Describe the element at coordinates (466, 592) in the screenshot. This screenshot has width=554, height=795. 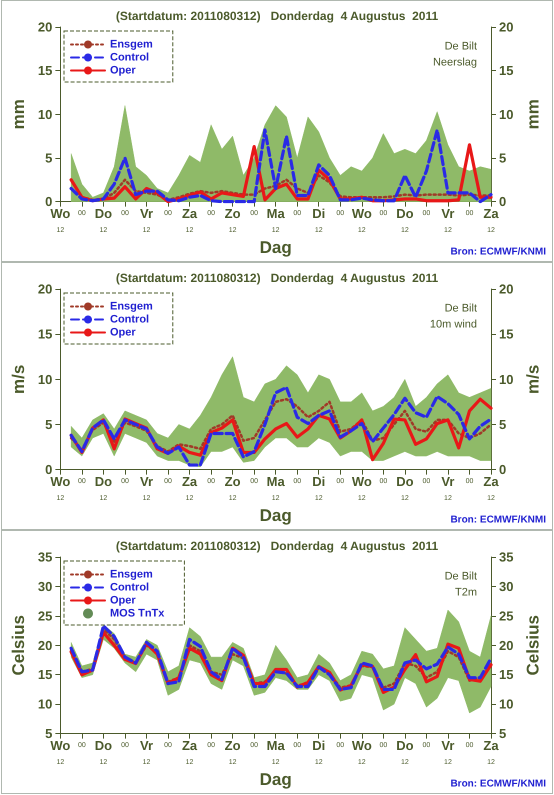
I see `annotation: T2m` at that location.